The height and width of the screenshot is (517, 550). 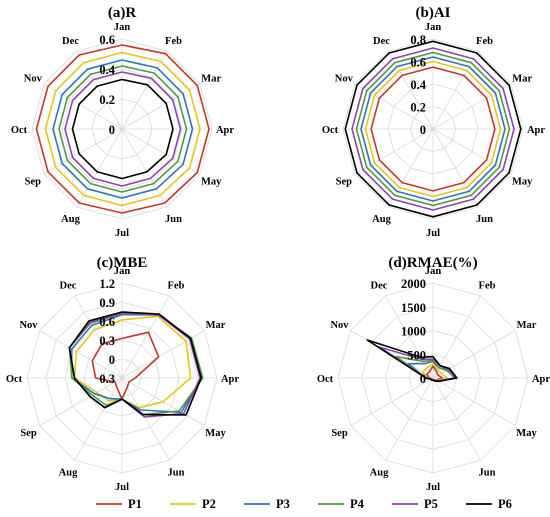 I want to click on panel-title: (b)AI, so click(x=432, y=13).